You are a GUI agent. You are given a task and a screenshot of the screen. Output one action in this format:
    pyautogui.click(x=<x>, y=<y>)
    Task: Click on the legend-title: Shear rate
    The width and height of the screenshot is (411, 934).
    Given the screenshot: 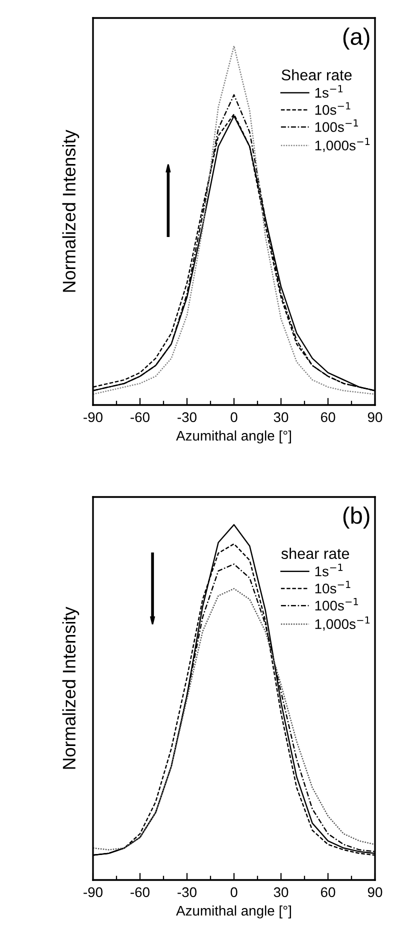 What is the action you would take?
    pyautogui.click(x=317, y=74)
    